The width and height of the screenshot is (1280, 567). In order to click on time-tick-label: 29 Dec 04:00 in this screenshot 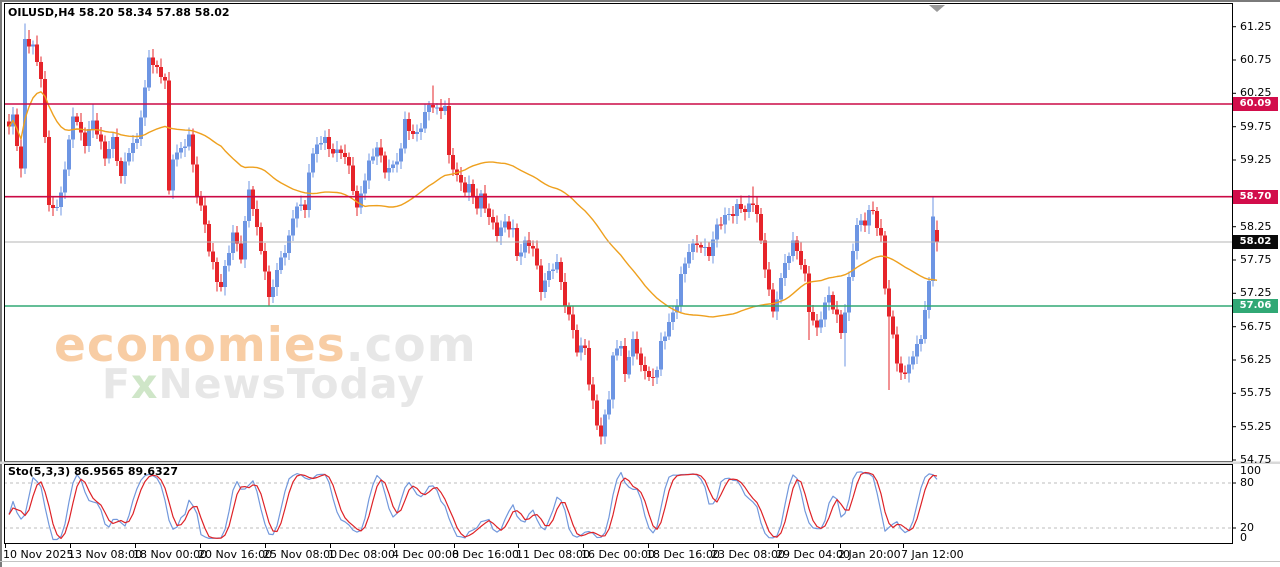, I will do `click(813, 554)`.